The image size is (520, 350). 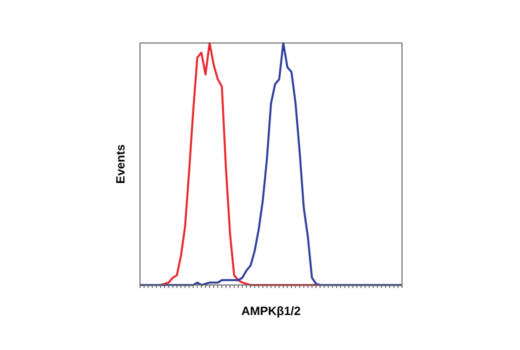 What do you see at coordinates (120, 164) in the screenshot?
I see `y-axis-title: Events` at bounding box center [120, 164].